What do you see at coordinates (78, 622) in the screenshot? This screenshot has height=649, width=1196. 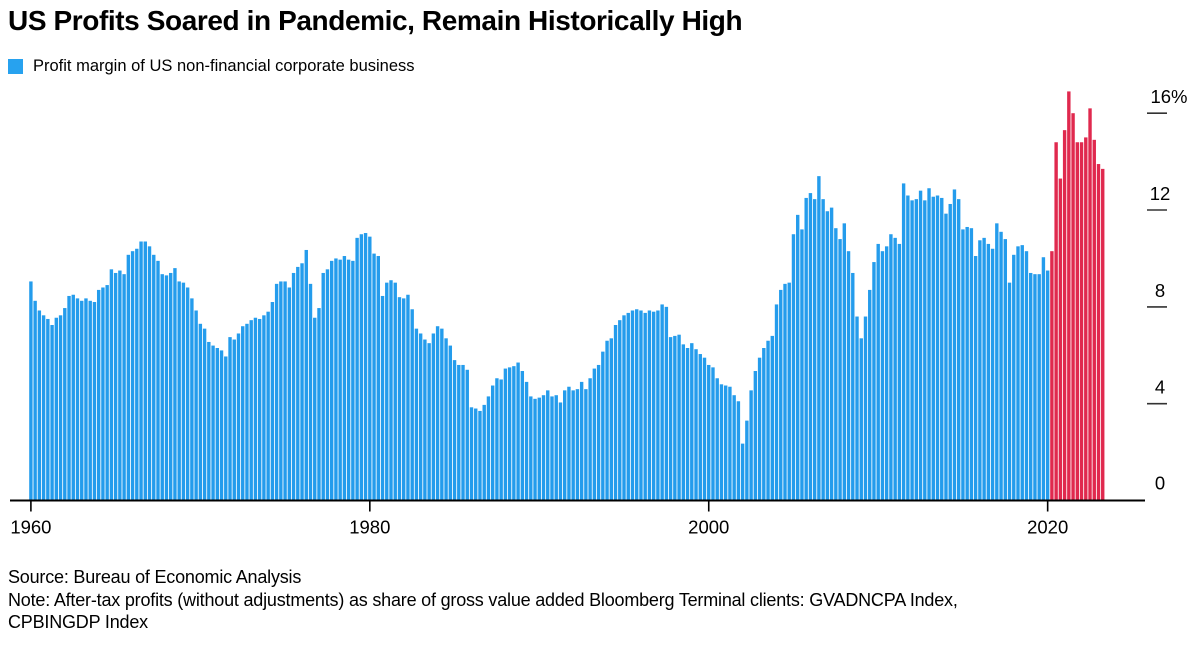 I see `footnote-line-2: CPBINGDP Index` at bounding box center [78, 622].